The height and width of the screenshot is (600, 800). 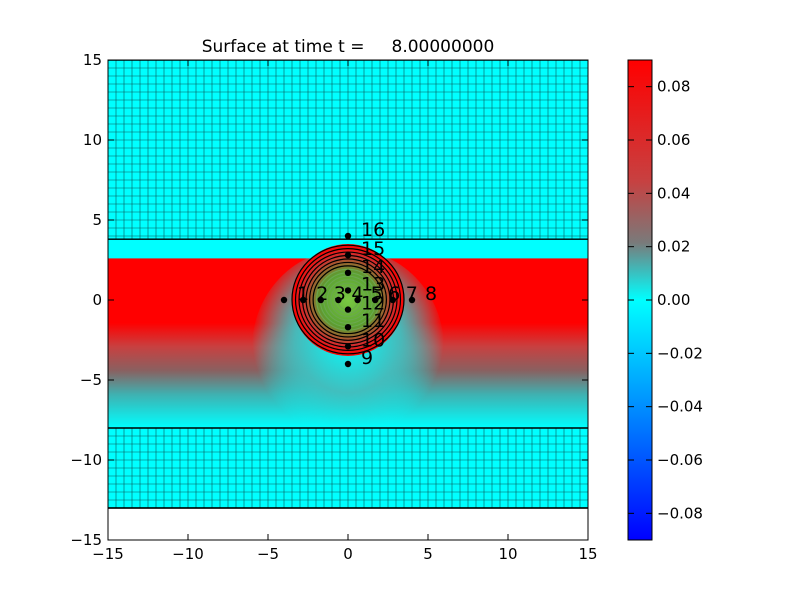 I want to click on contour-line, so click(x=348, y=300).